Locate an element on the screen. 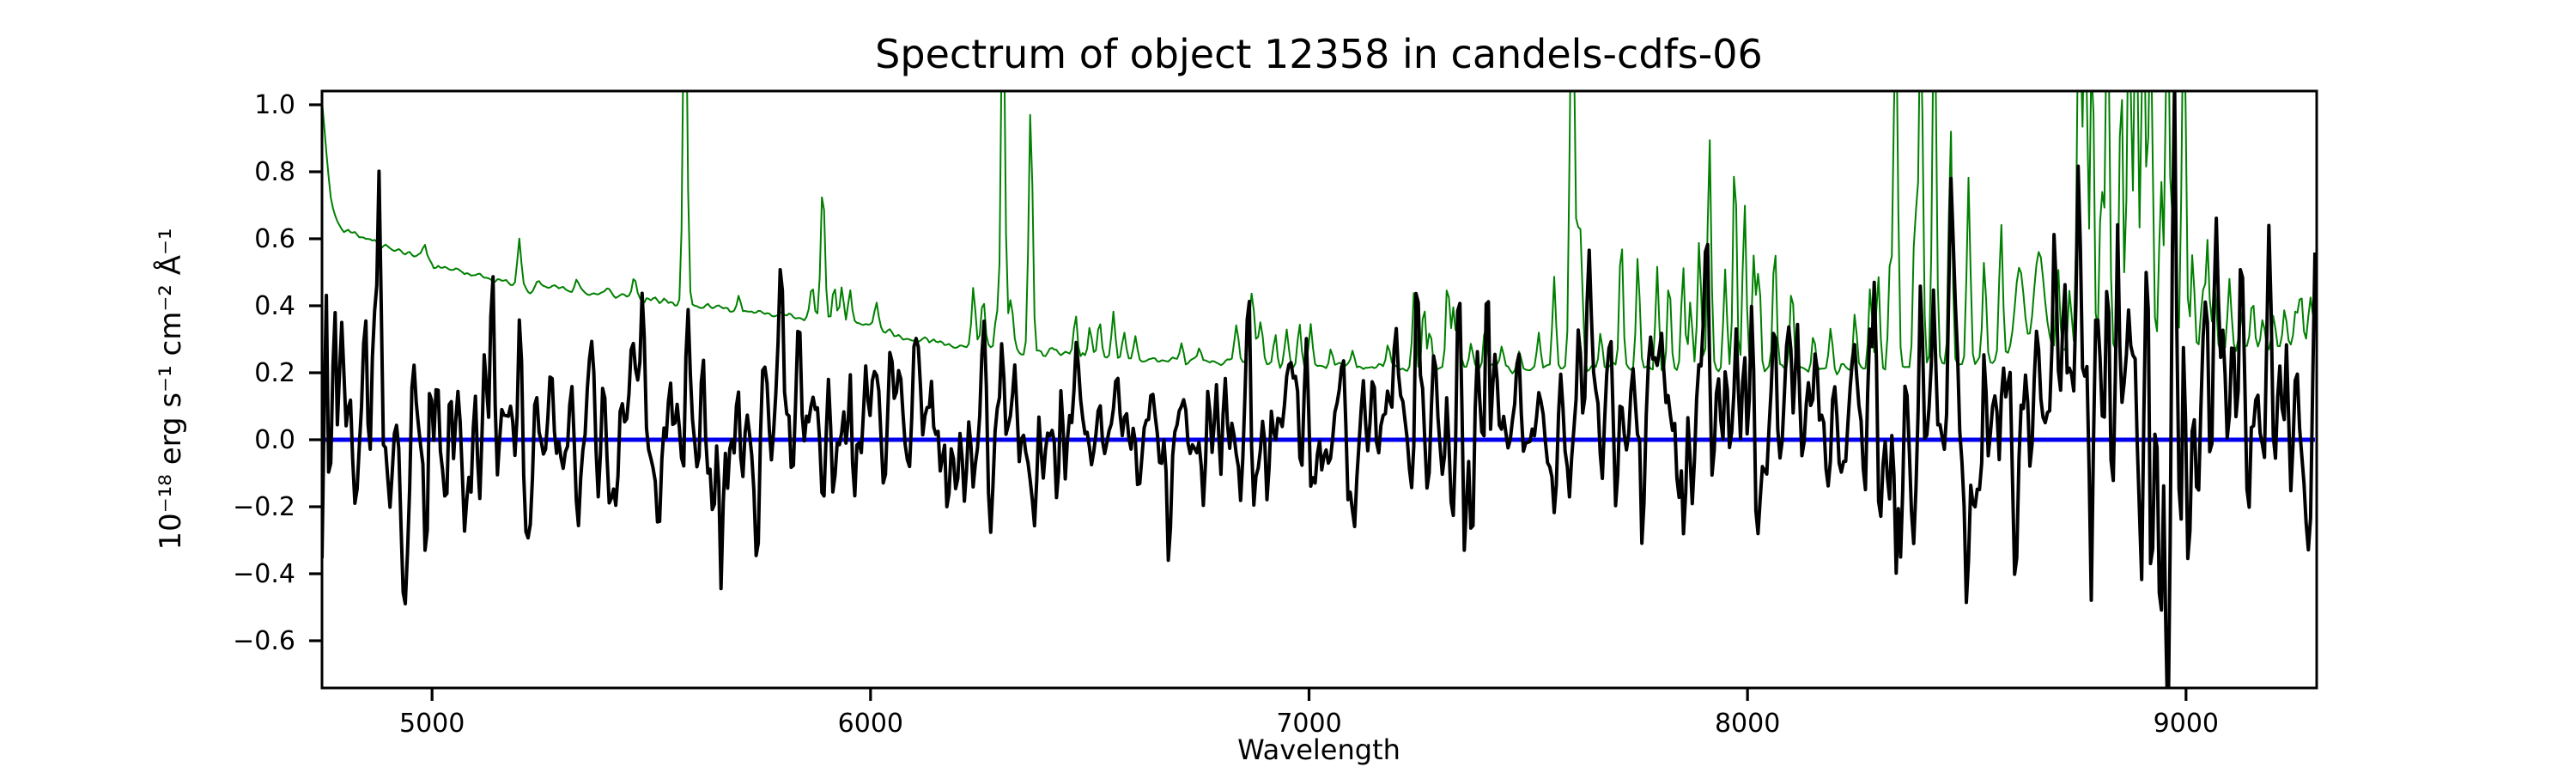 The width and height of the screenshot is (2576, 773). y-tick-label: −0.6 is located at coordinates (264, 641).